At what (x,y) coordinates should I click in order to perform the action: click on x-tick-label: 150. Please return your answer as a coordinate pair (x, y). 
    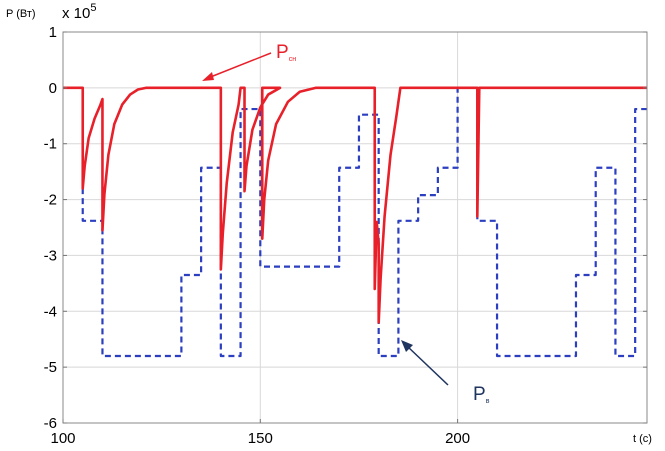
    Looking at the image, I should click on (260, 438).